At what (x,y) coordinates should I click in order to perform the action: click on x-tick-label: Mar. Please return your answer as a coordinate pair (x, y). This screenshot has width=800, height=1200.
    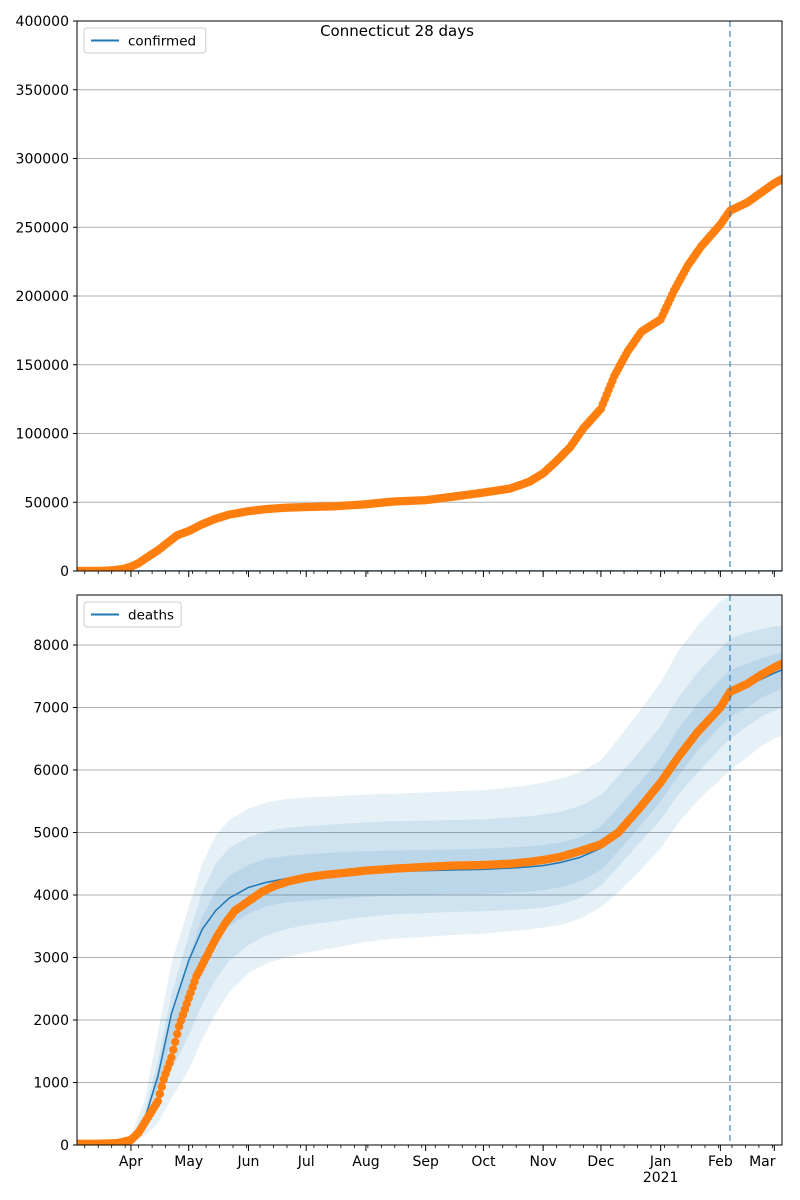
    Looking at the image, I should click on (762, 1162).